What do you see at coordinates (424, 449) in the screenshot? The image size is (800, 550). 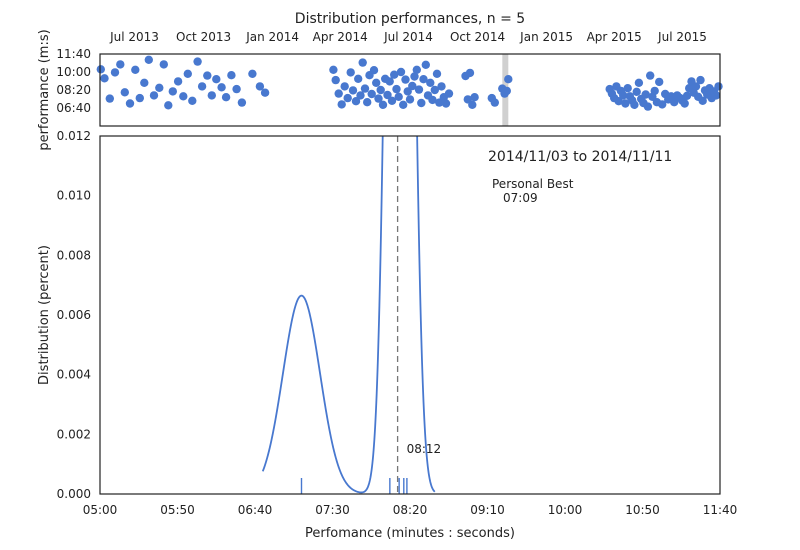 I see `median-label: 08:12` at bounding box center [424, 449].